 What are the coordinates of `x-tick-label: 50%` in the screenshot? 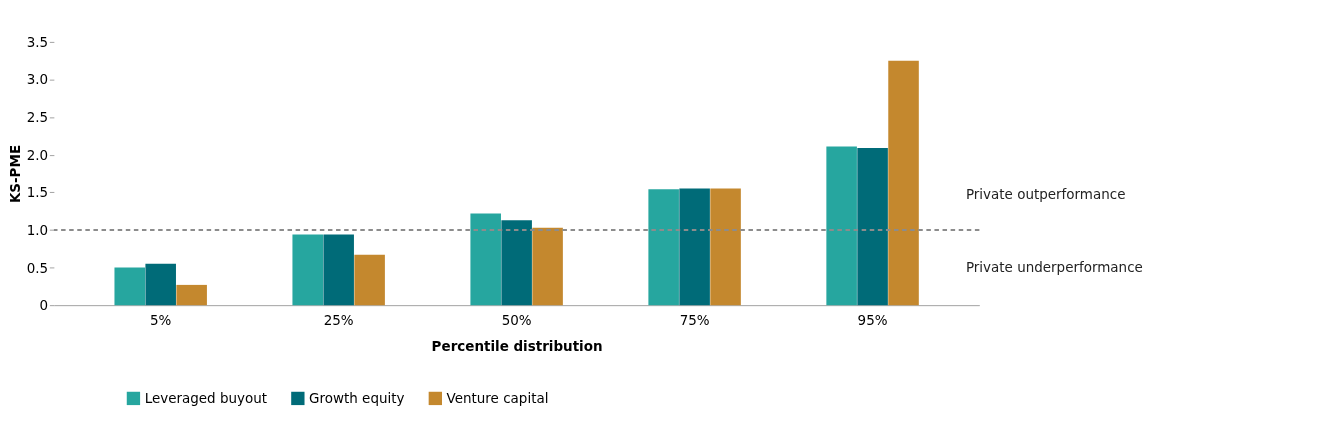 It's located at (516, 320).